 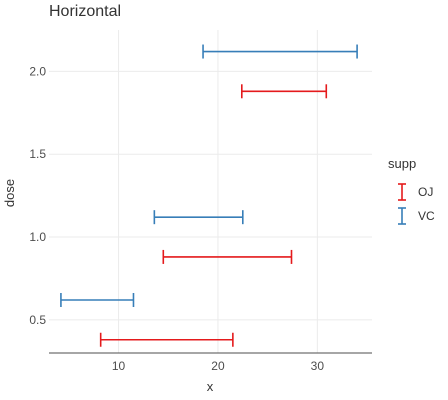 What do you see at coordinates (426, 216) in the screenshot?
I see `legend-label-vc: VC` at bounding box center [426, 216].